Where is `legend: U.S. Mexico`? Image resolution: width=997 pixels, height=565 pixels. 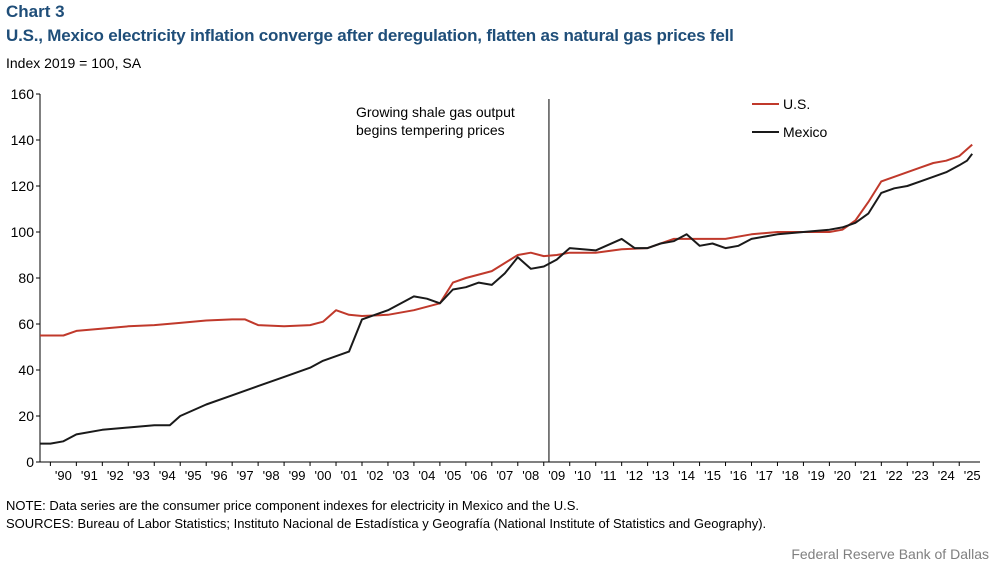 legend: U.S. Mexico is located at coordinates (790, 118).